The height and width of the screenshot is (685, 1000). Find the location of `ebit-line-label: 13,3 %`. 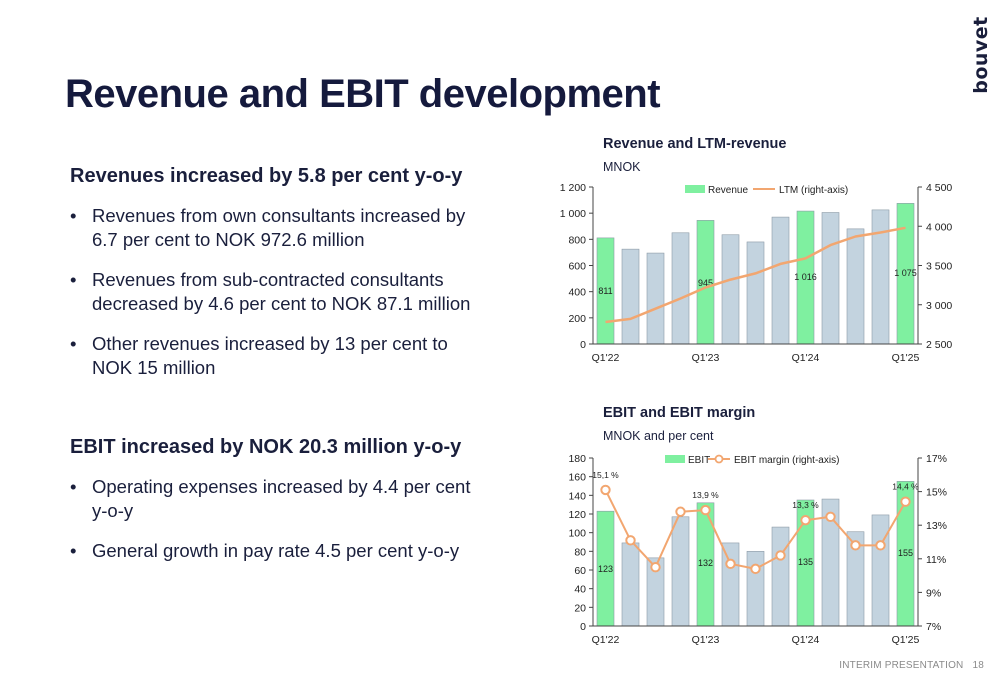

ebit-line-label: 13,3 % is located at coordinates (805, 505).